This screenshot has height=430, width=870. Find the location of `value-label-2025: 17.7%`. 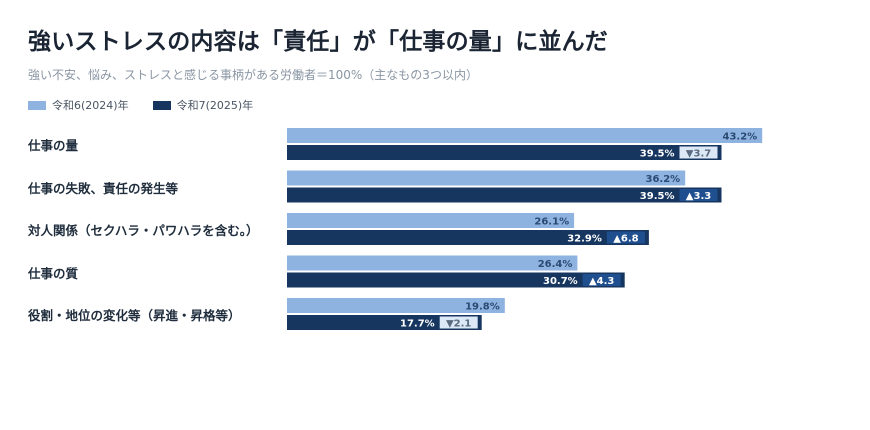

value-label-2025: 17.7% is located at coordinates (417, 324).